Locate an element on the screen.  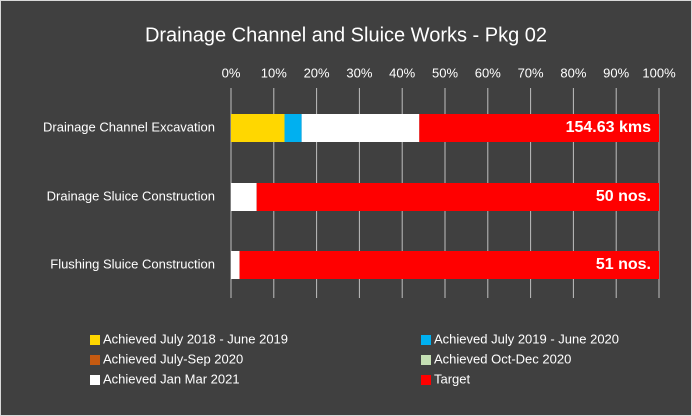
legend-label: Target is located at coordinates (452, 378).